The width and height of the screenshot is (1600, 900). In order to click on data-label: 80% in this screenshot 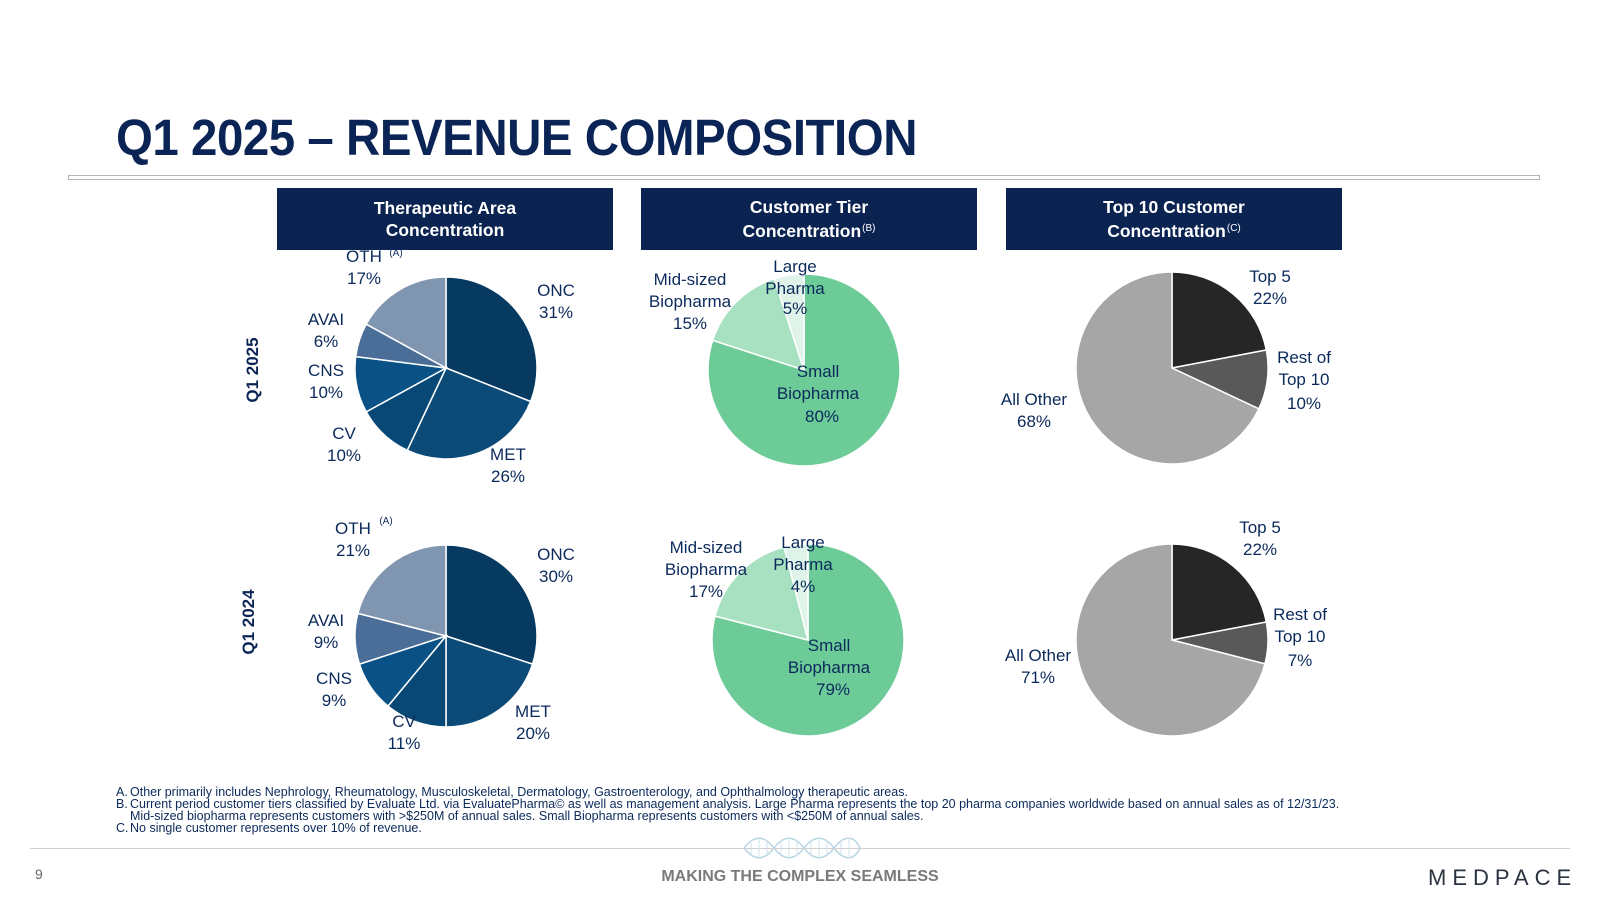, I will do `click(822, 416)`.